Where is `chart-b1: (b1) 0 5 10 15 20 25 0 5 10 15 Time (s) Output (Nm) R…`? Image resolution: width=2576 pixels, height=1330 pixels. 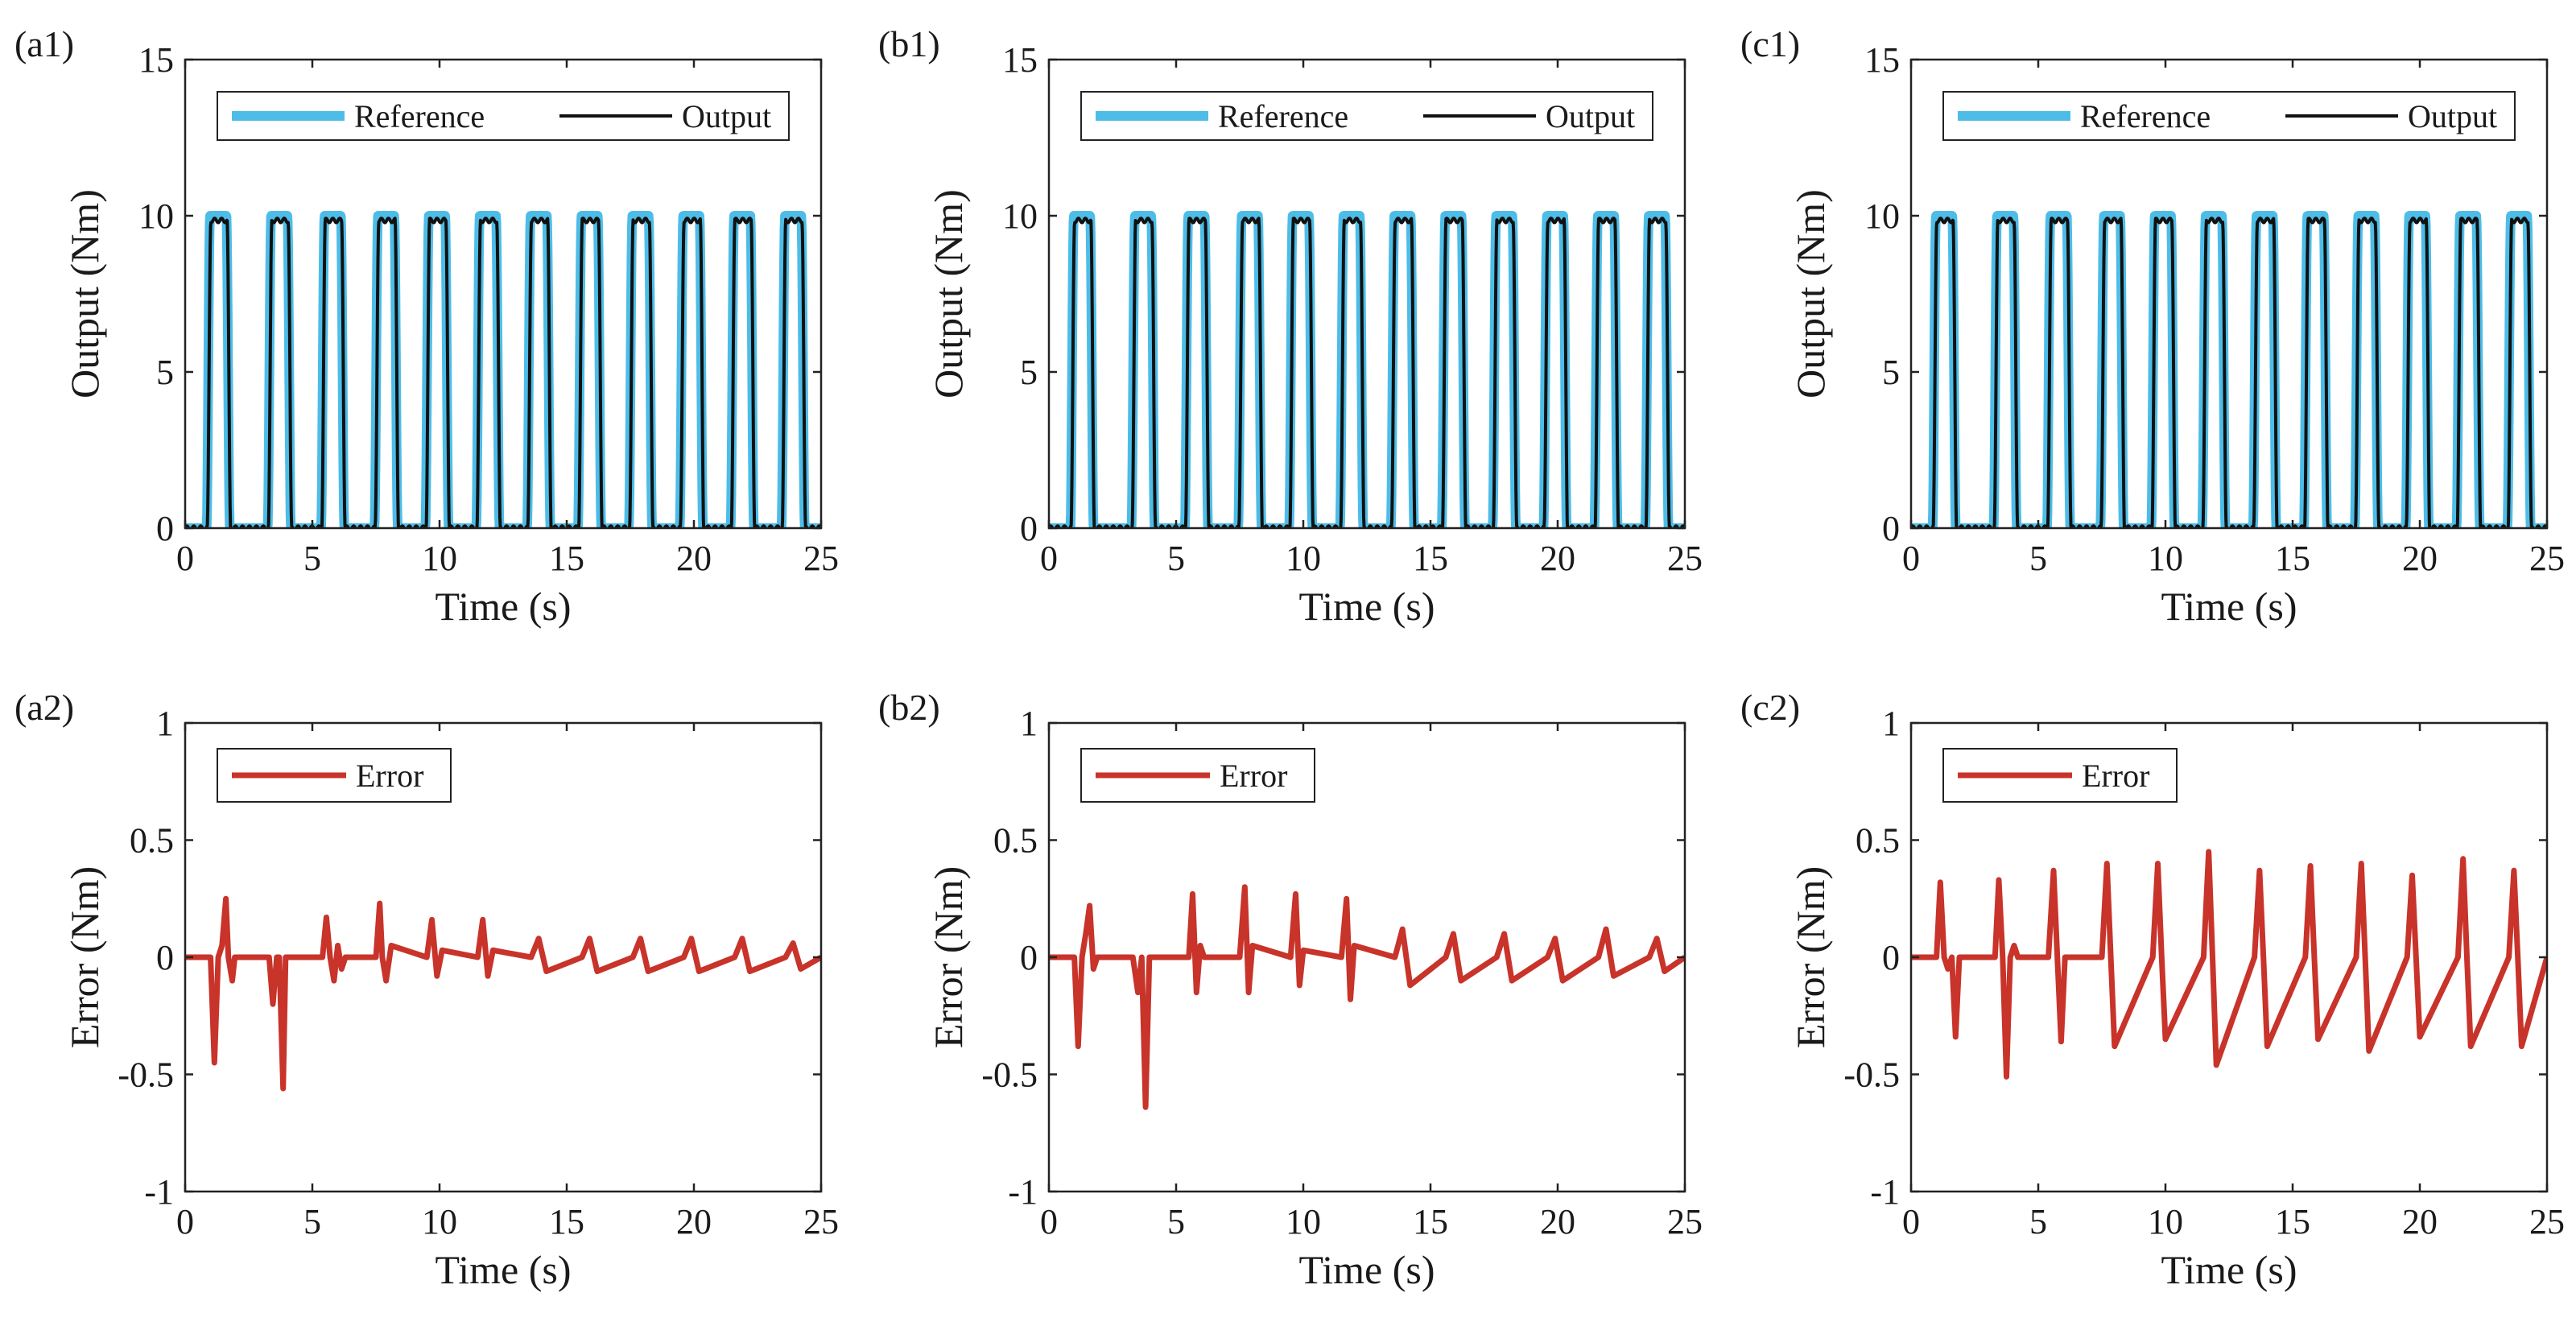
chart-b1: (b1) 0 5 10 15 20 25 0 5 10 15 Time (s) Output (Nm) R… is located at coordinates (1290, 326).